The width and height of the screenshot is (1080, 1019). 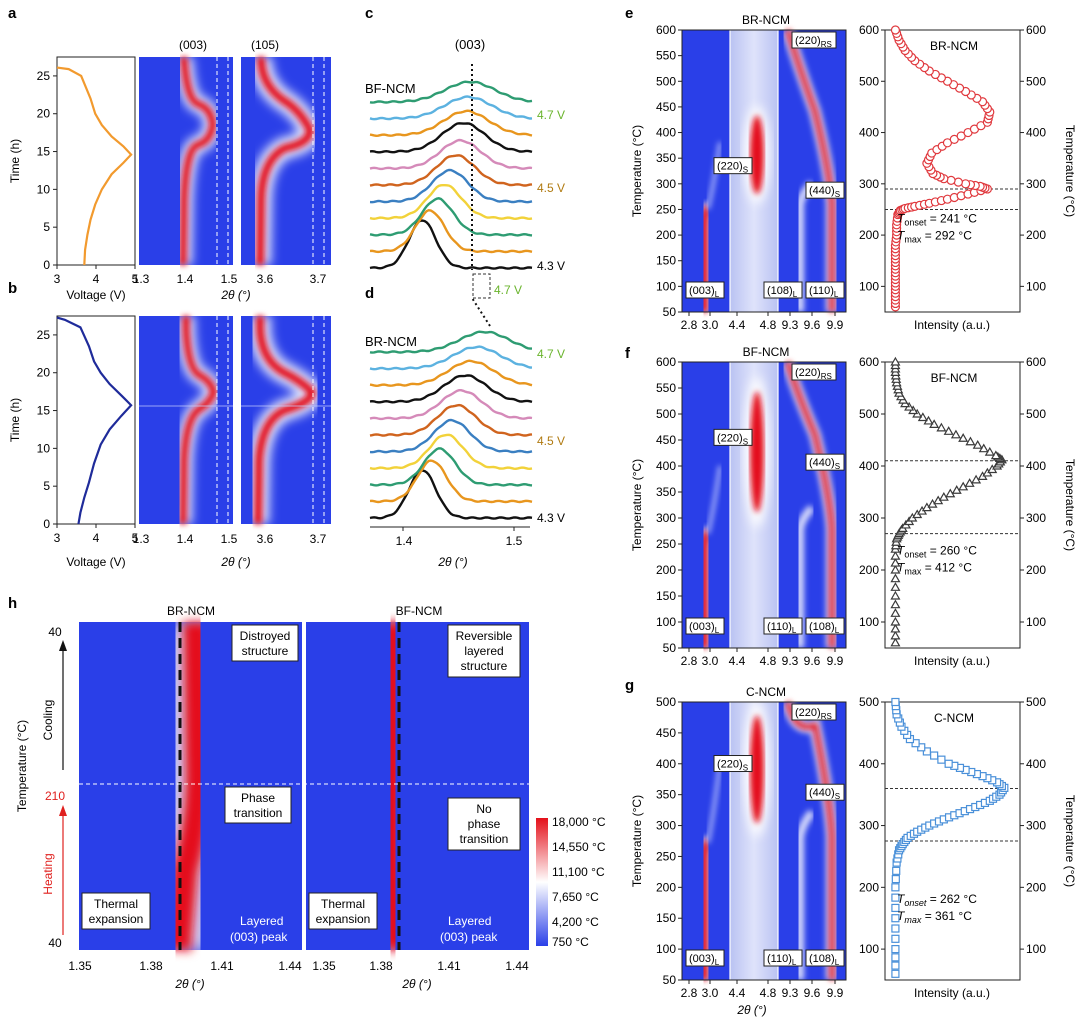 I want to click on panel-c: (003) BF-NCM 4.7 V 4.5 V 4.3 V, so click(x=465, y=155).